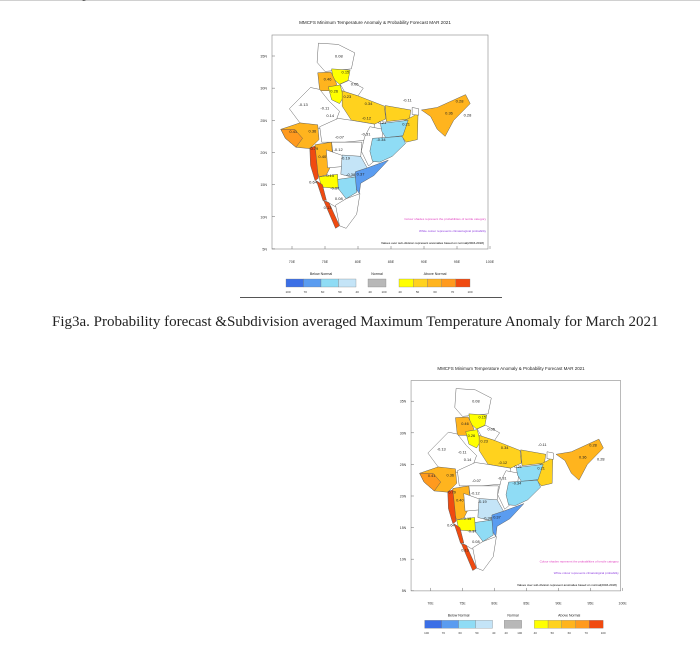 This screenshot has height=646, width=700. Describe the element at coordinates (340, 136) in the screenshot. I see `subdivision-value: -0.07` at that location.